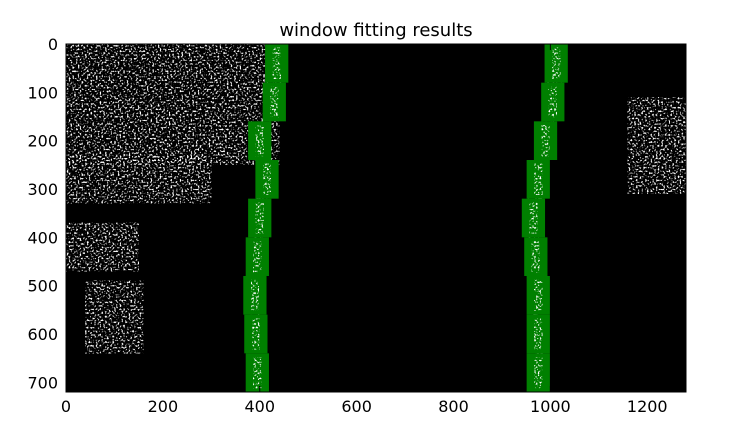 The width and height of the screenshot is (740, 436). Describe the element at coordinates (453, 406) in the screenshot. I see `x-tick-label: 800` at that location.